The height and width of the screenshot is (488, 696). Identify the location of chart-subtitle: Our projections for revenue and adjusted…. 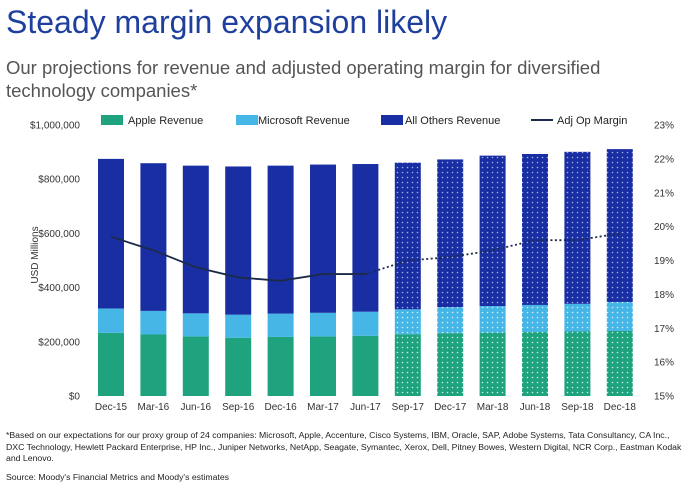
(303, 79).